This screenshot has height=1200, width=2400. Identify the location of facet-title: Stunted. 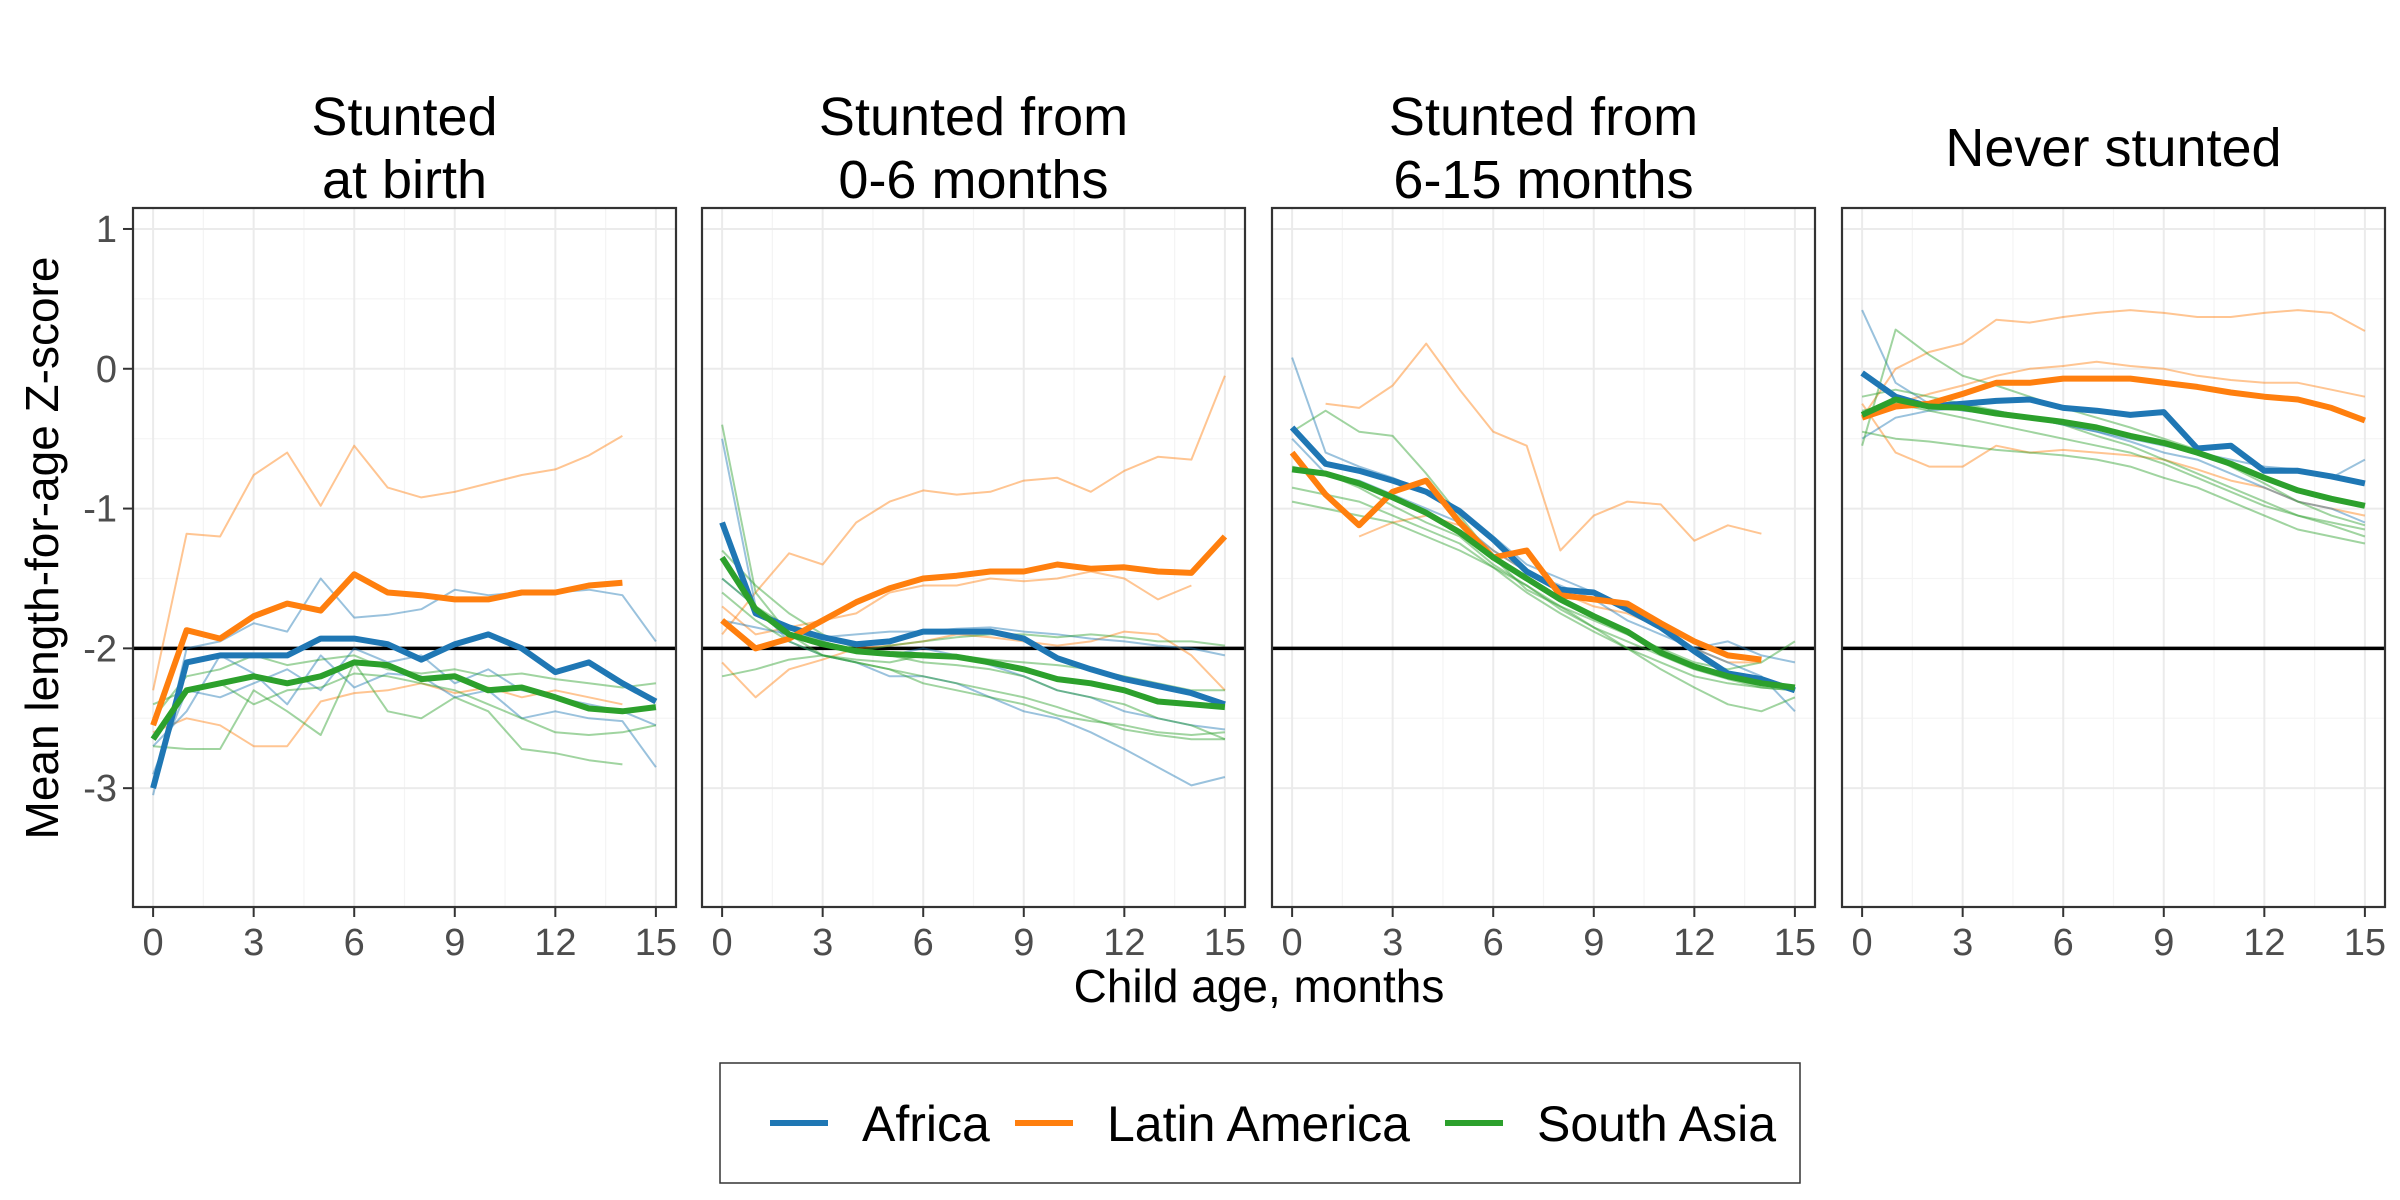
(404, 117).